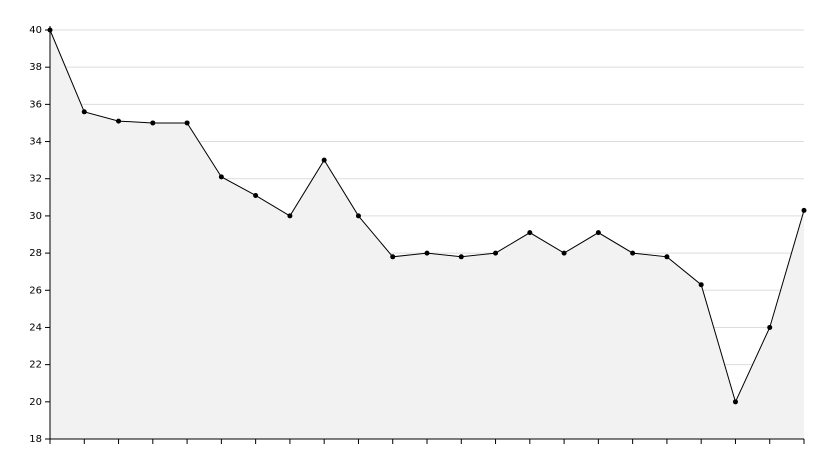 Image resolution: width=834 pixels, height=468 pixels. Describe the element at coordinates (35, 402) in the screenshot. I see `y-tick-label: 20` at that location.